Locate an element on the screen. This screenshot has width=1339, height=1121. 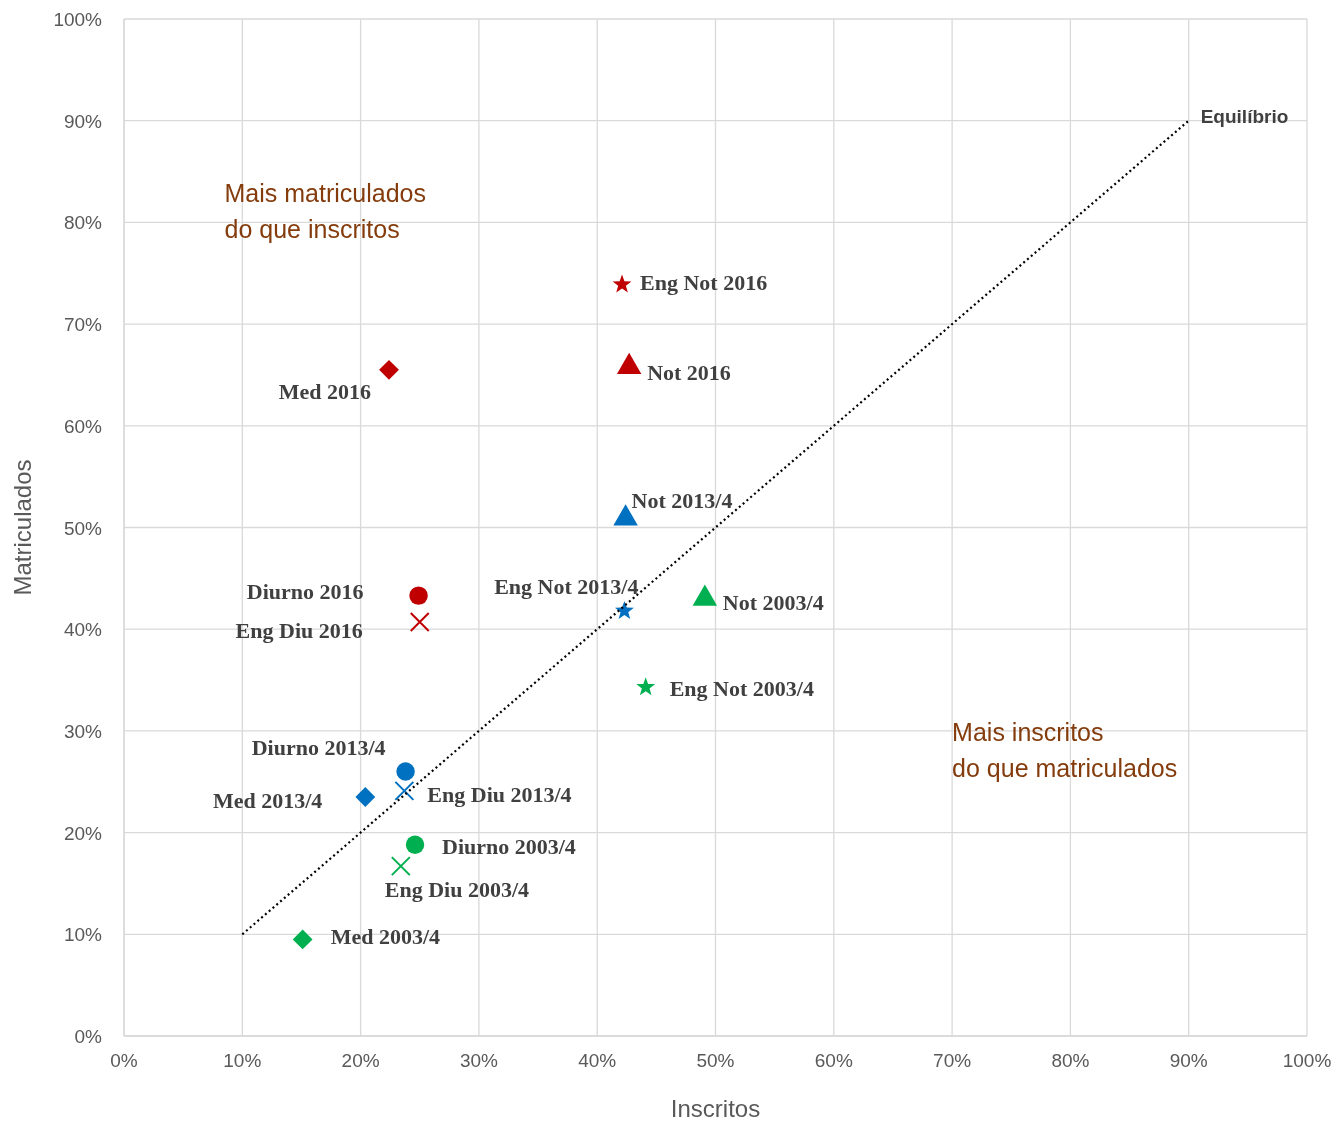
series-label: Not 2003/4 is located at coordinates (773, 602).